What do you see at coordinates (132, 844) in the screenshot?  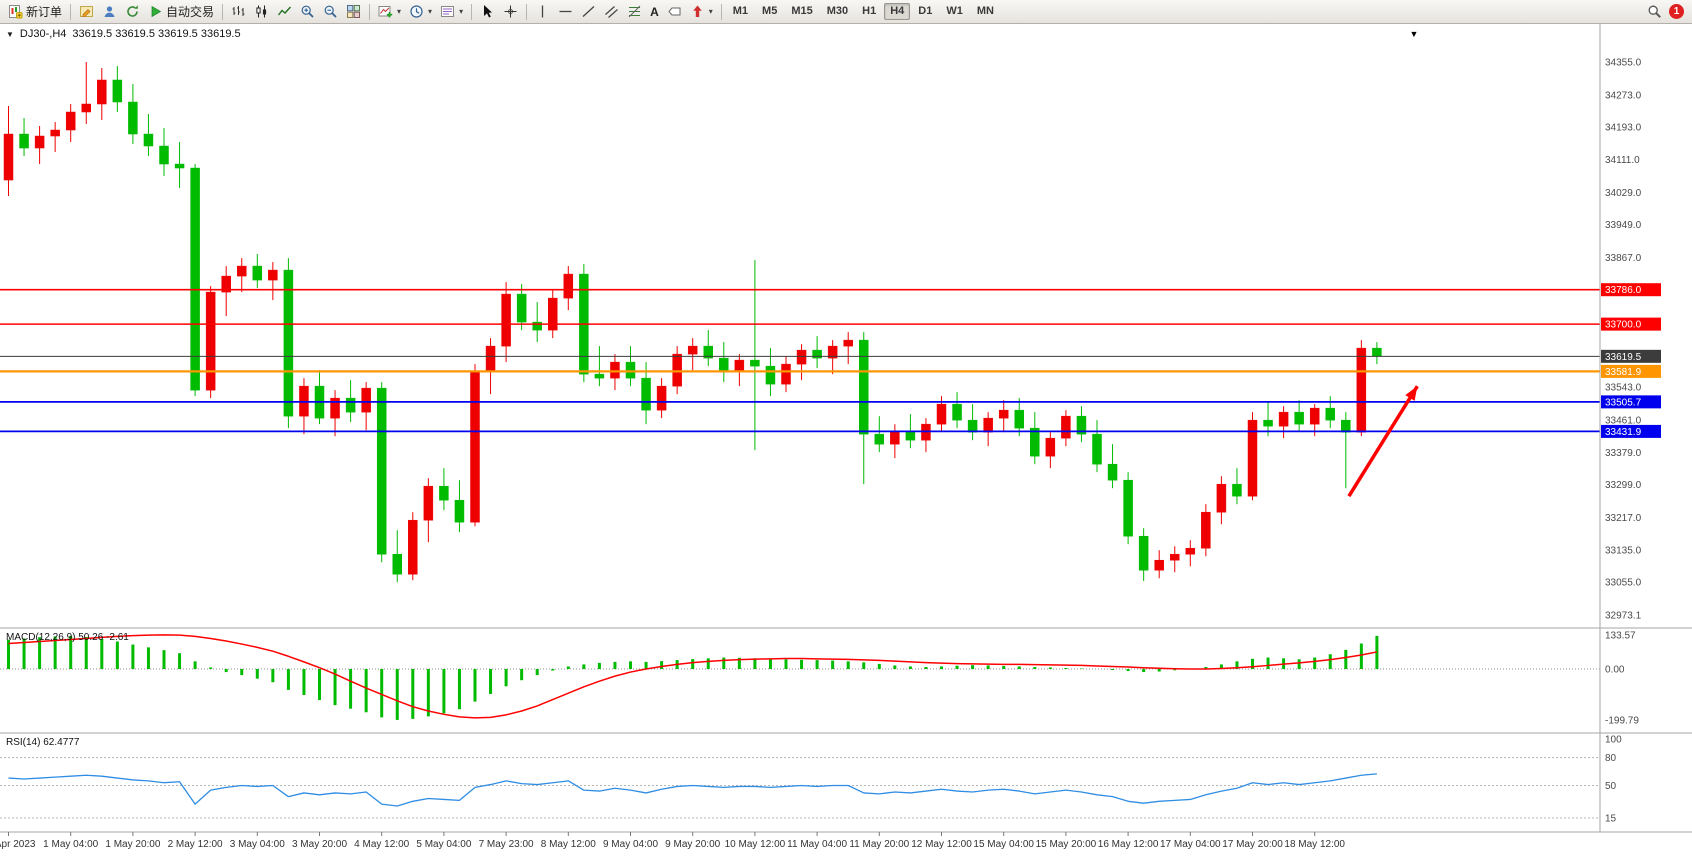 I see `svg-text: 1 May 20:00` at bounding box center [132, 844].